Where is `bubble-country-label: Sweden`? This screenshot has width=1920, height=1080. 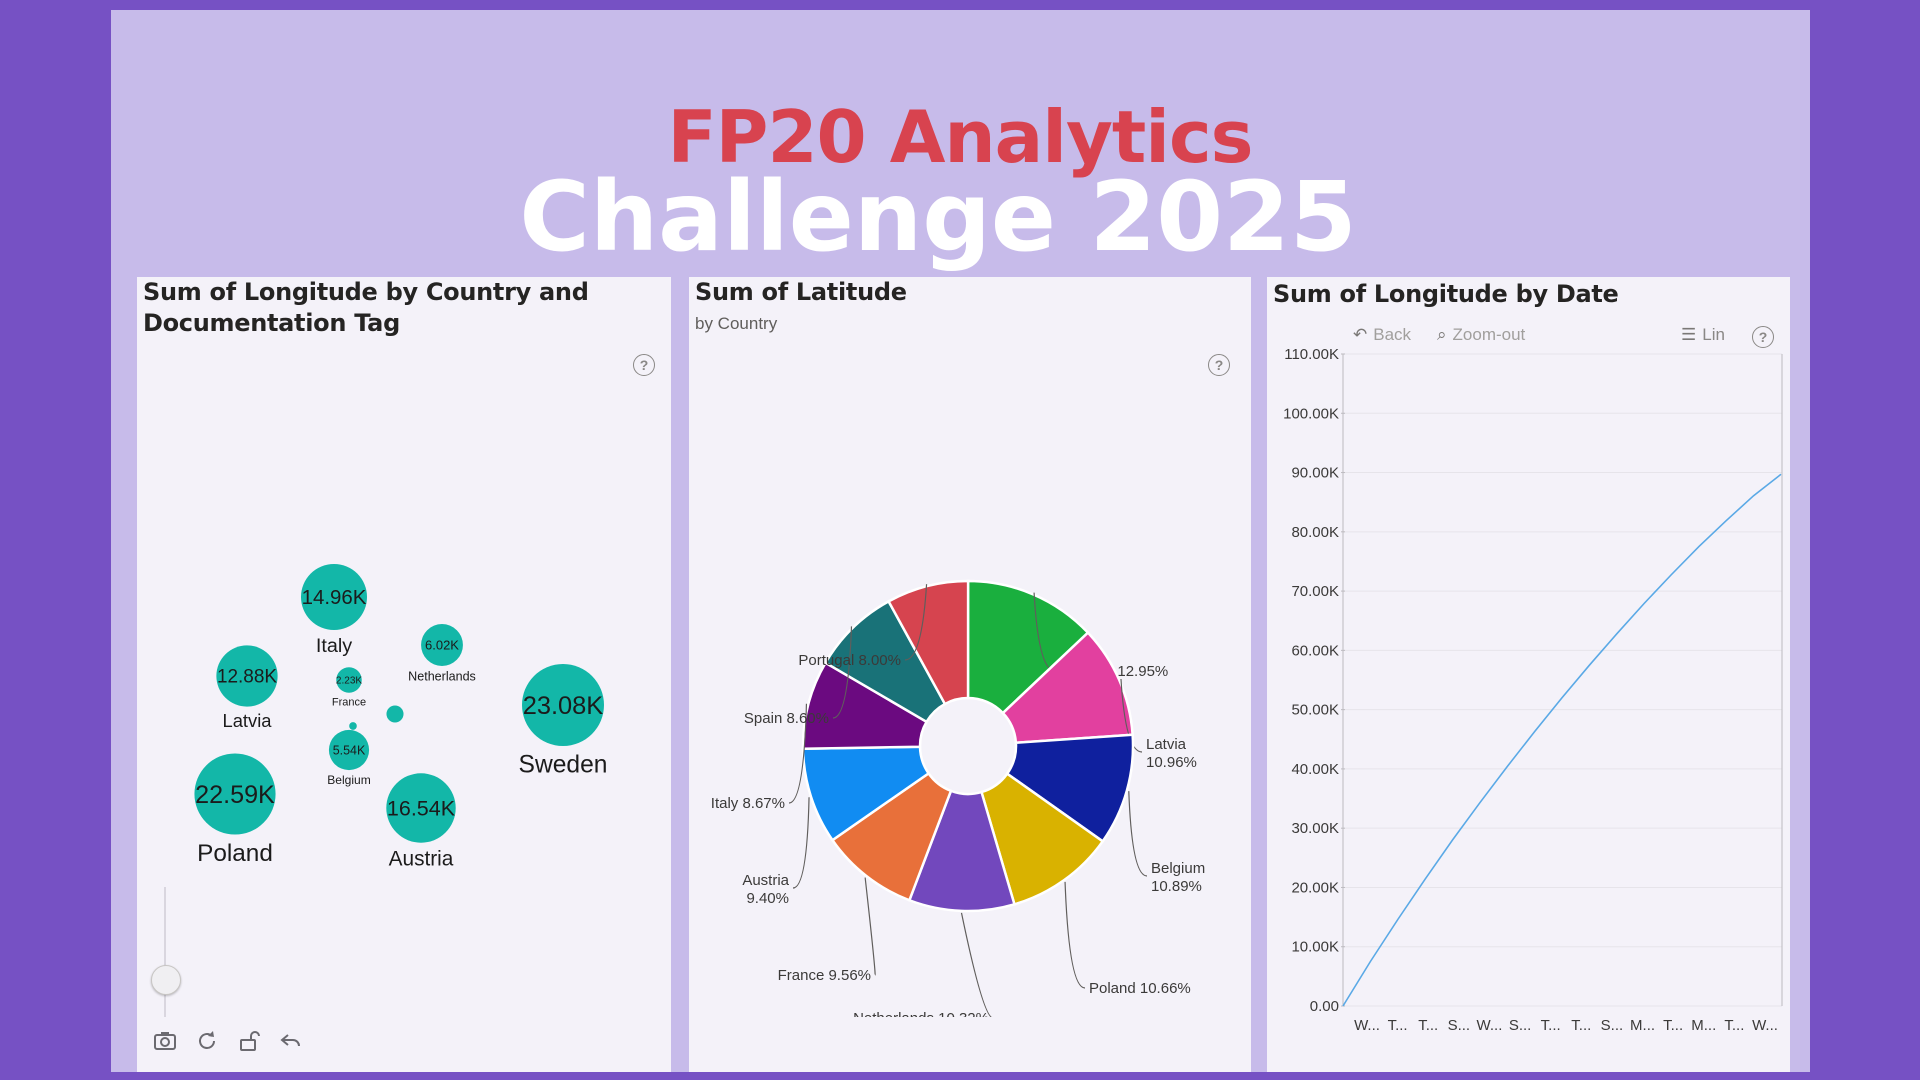
bubble-country-label: Sweden is located at coordinates (563, 765).